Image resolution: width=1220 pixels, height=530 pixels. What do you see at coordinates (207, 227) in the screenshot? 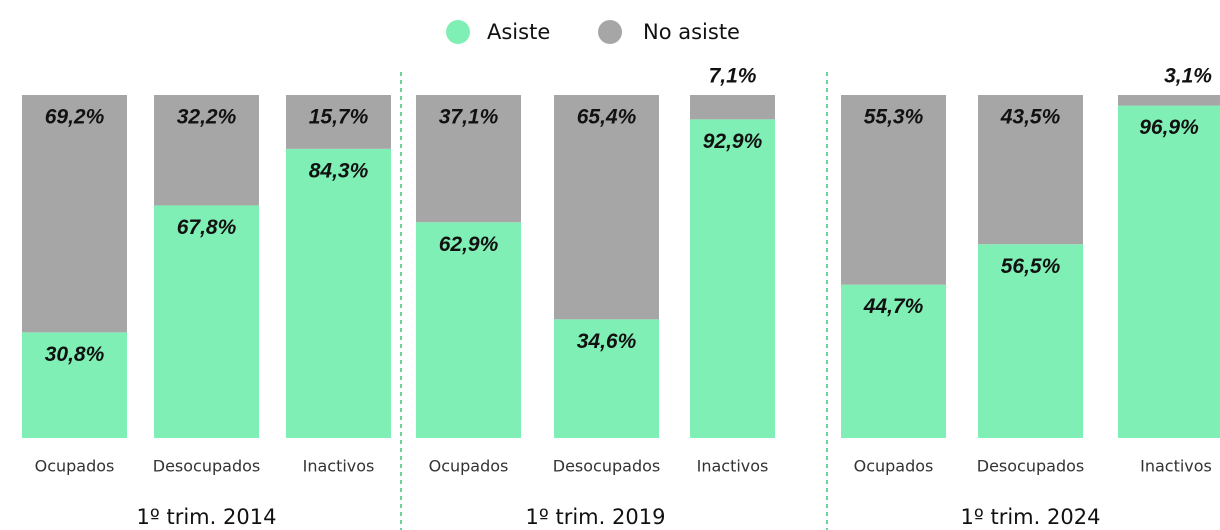
I see `value-label: 67,8%` at bounding box center [207, 227].